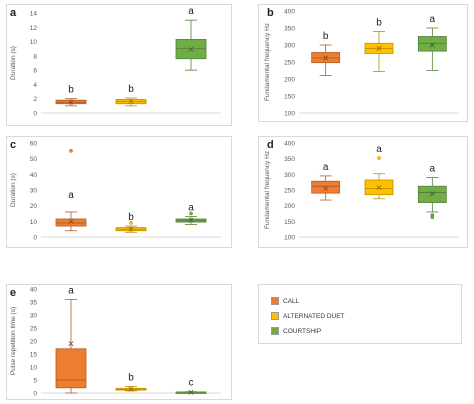  Describe the element at coordinates (270, 145) in the screenshot. I see `panel-letter: d` at that location.